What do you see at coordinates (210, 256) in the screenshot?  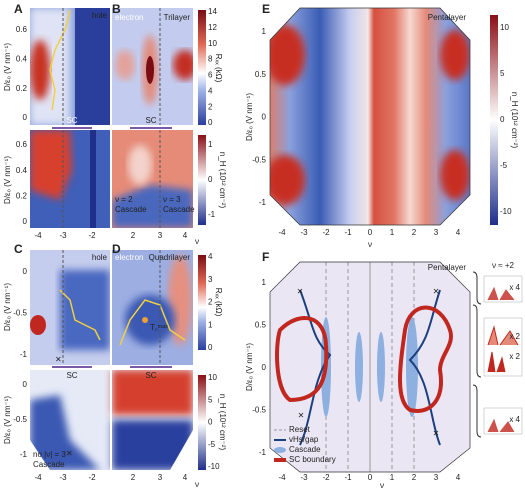 I see `colorbar-tick: 4` at bounding box center [210, 256].